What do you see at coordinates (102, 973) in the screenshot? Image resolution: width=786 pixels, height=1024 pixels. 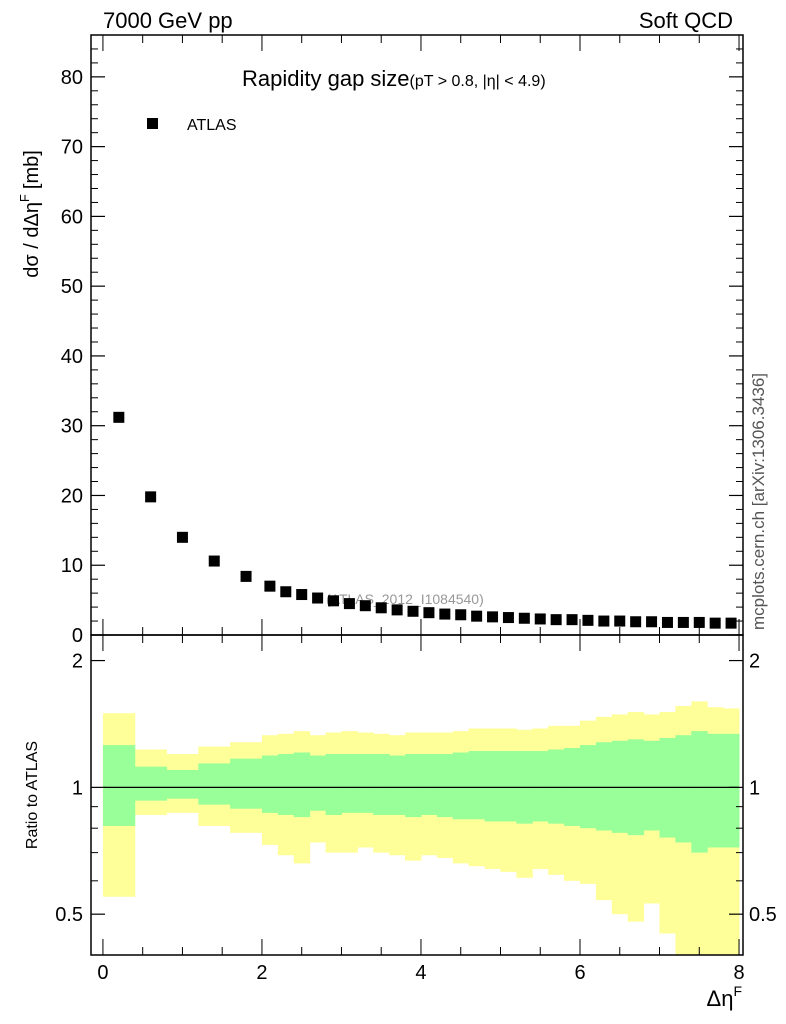 I see `x-tick-label: 0` at bounding box center [102, 973].